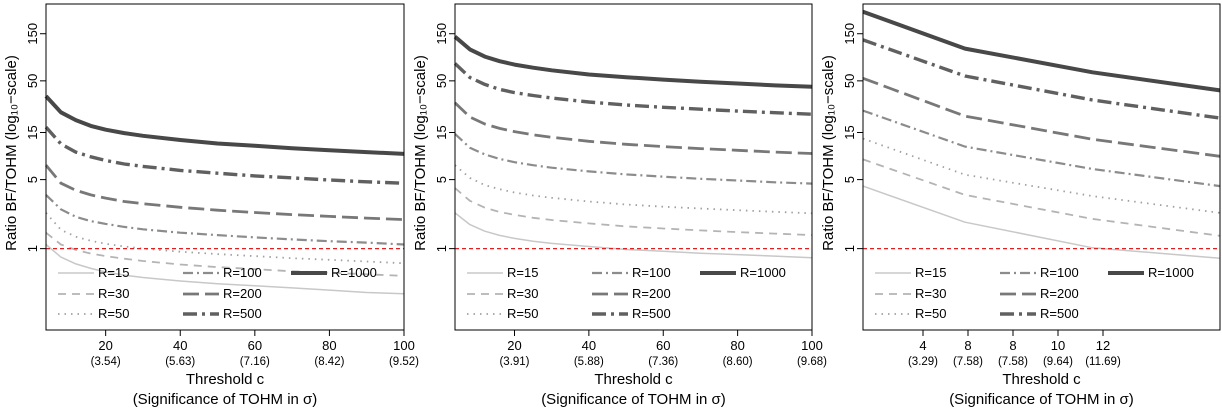 The width and height of the screenshot is (1222, 414). Describe the element at coordinates (329, 362) in the screenshot. I see `x-tick-sublabel: (8.42)` at that location.